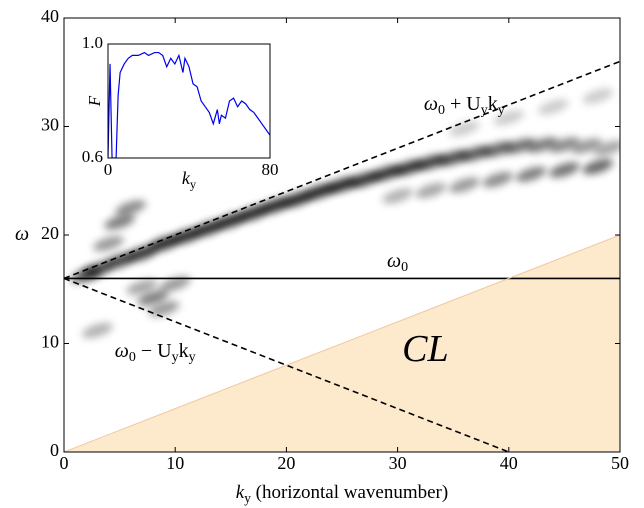 This screenshot has width=644, height=508. I want to click on x-tick-label: 10, so click(175, 463).